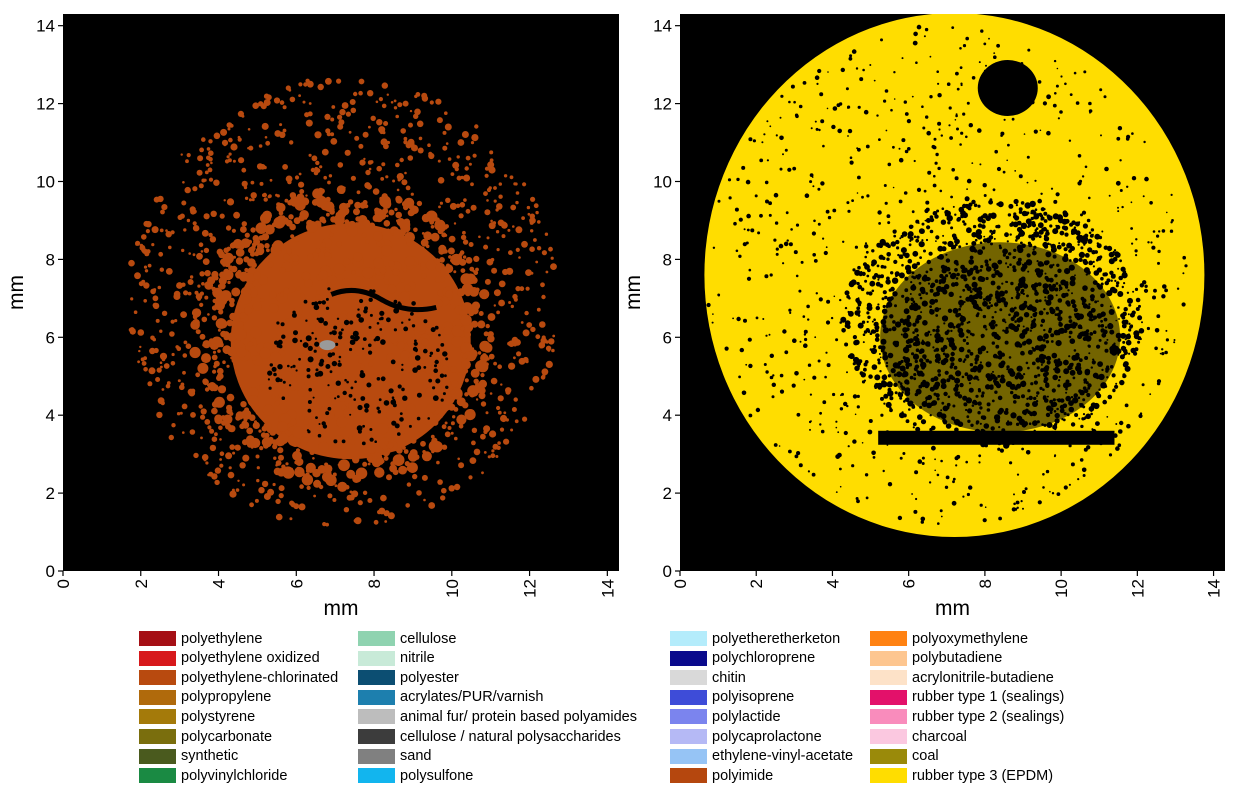 This screenshot has width=1235, height=788. What do you see at coordinates (415, 775) in the screenshot?
I see `legend-item: polysulfone` at bounding box center [415, 775].